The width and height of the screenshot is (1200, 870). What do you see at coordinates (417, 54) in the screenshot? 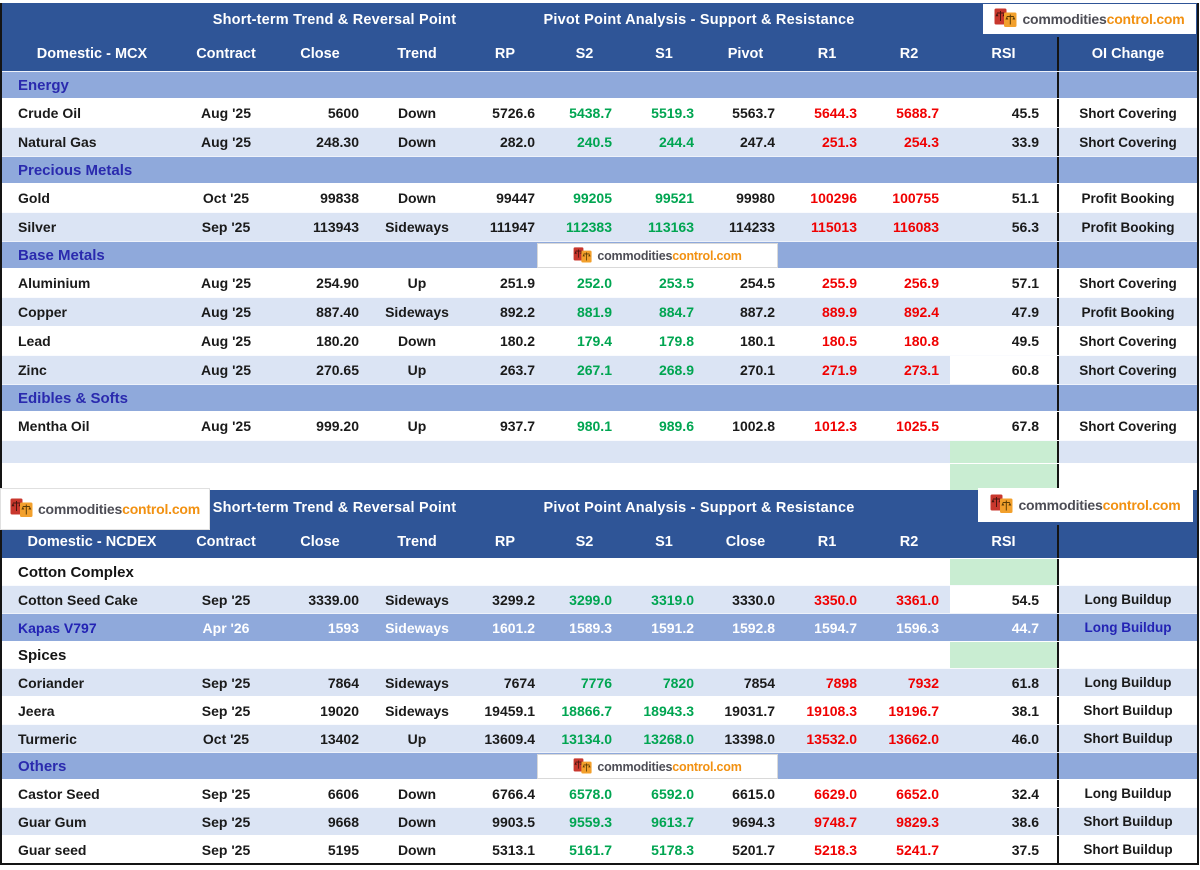
I see `col-header-trend: Trend` at bounding box center [417, 54].